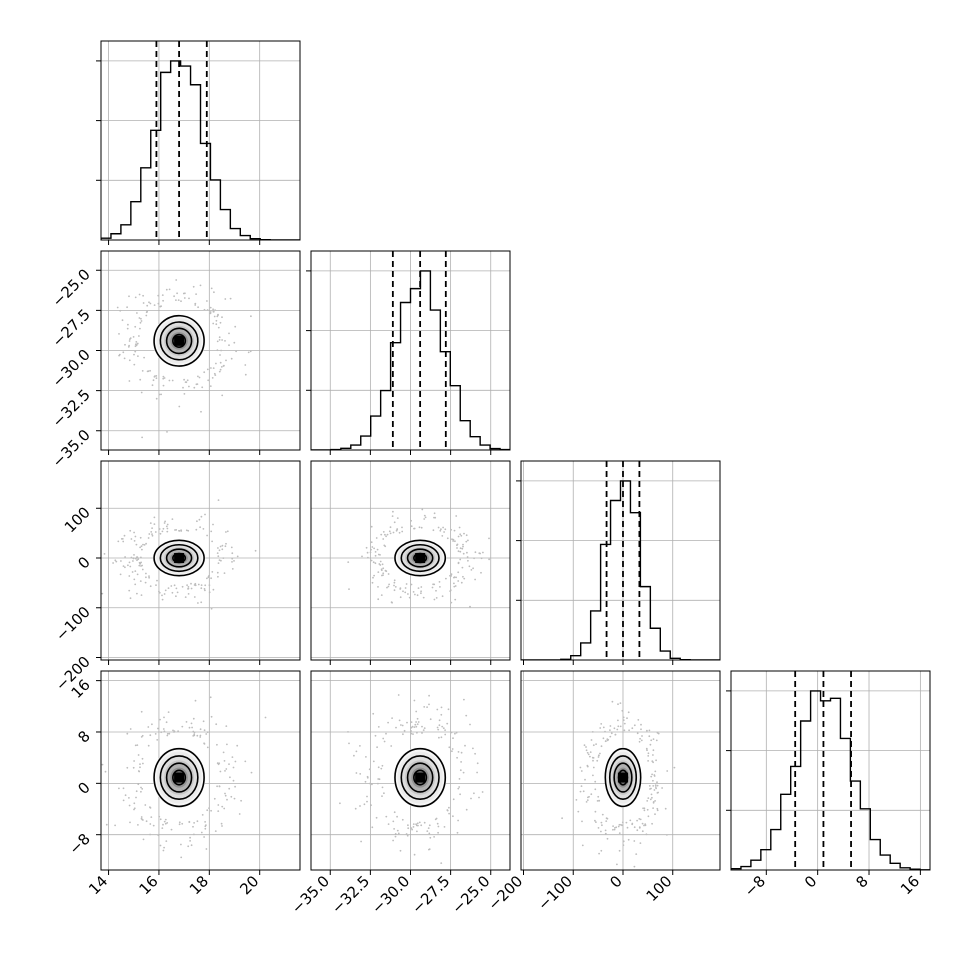 The height and width of the screenshot is (970, 970). I want to click on histogram-panel-p3, so click(618, 562).